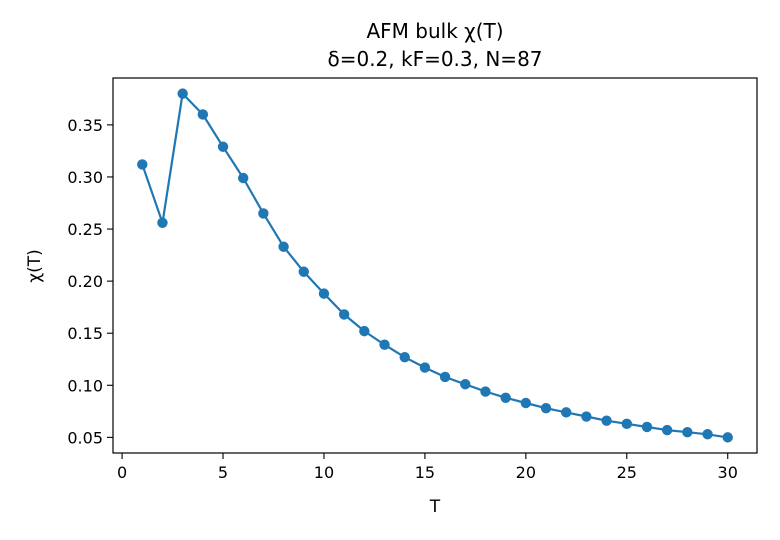 This screenshot has width=780, height=540. I want to click on chart-title: AFM bulk χ(T), so click(434, 31).